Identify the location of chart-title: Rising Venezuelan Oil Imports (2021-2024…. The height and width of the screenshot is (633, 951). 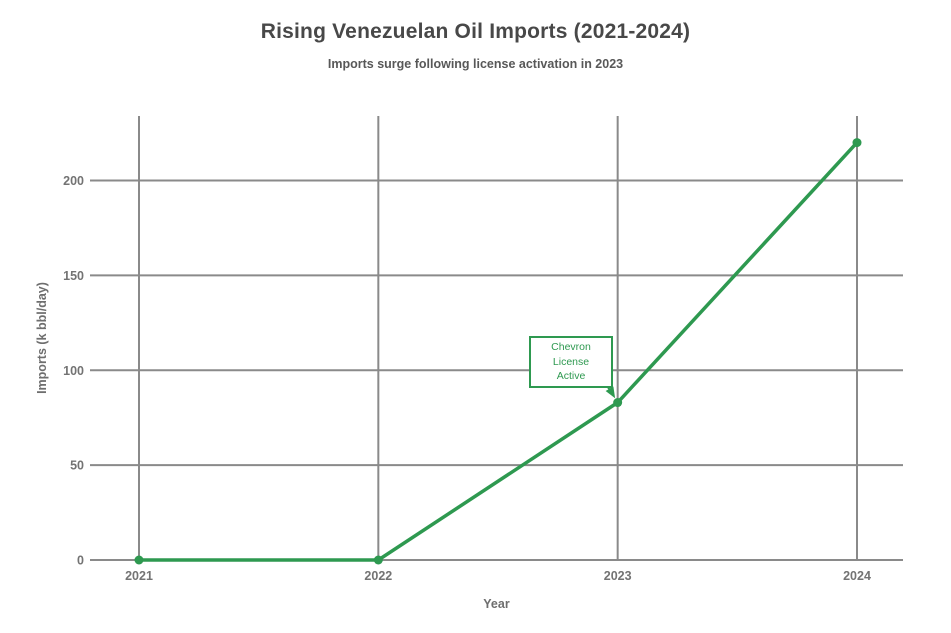
(475, 31).